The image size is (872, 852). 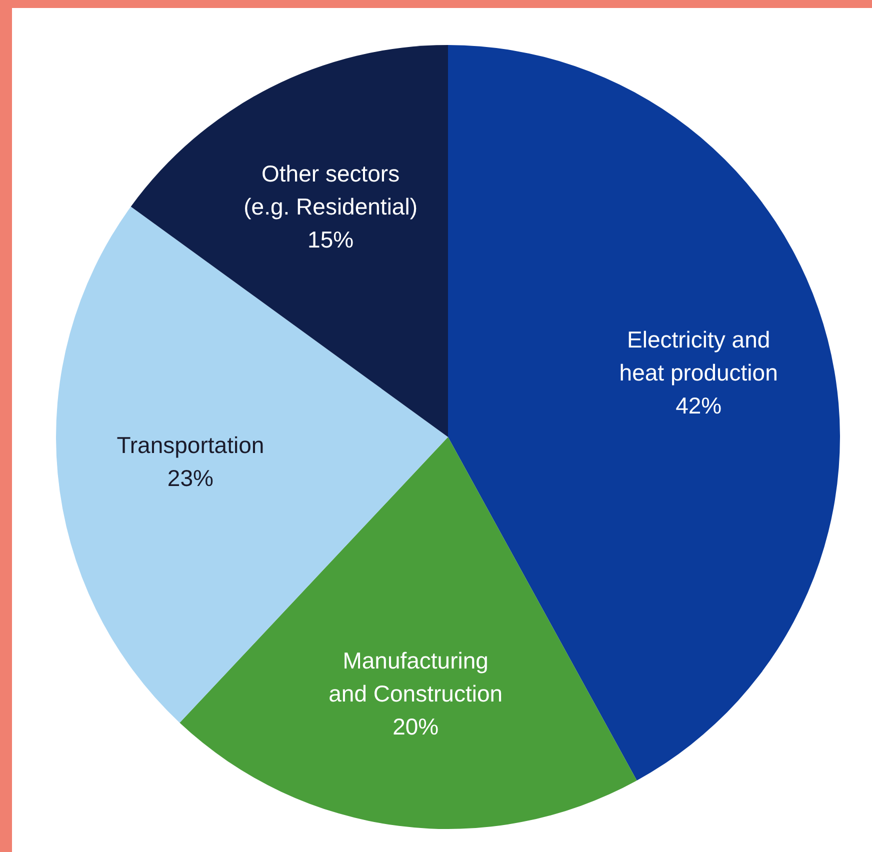 What do you see at coordinates (415, 677) in the screenshot?
I see `slice-label: Manufacturing and Construction` at bounding box center [415, 677].